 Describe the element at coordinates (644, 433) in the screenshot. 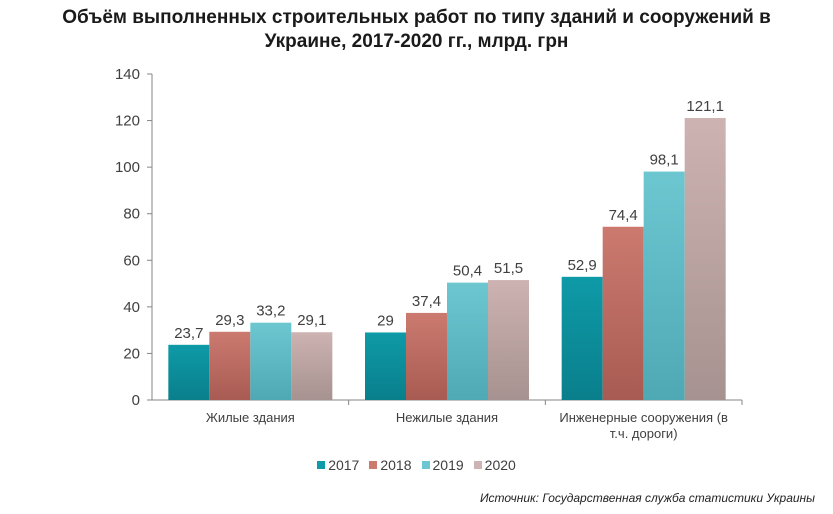

I see `x-category-label: т.ч. дороги)` at that location.